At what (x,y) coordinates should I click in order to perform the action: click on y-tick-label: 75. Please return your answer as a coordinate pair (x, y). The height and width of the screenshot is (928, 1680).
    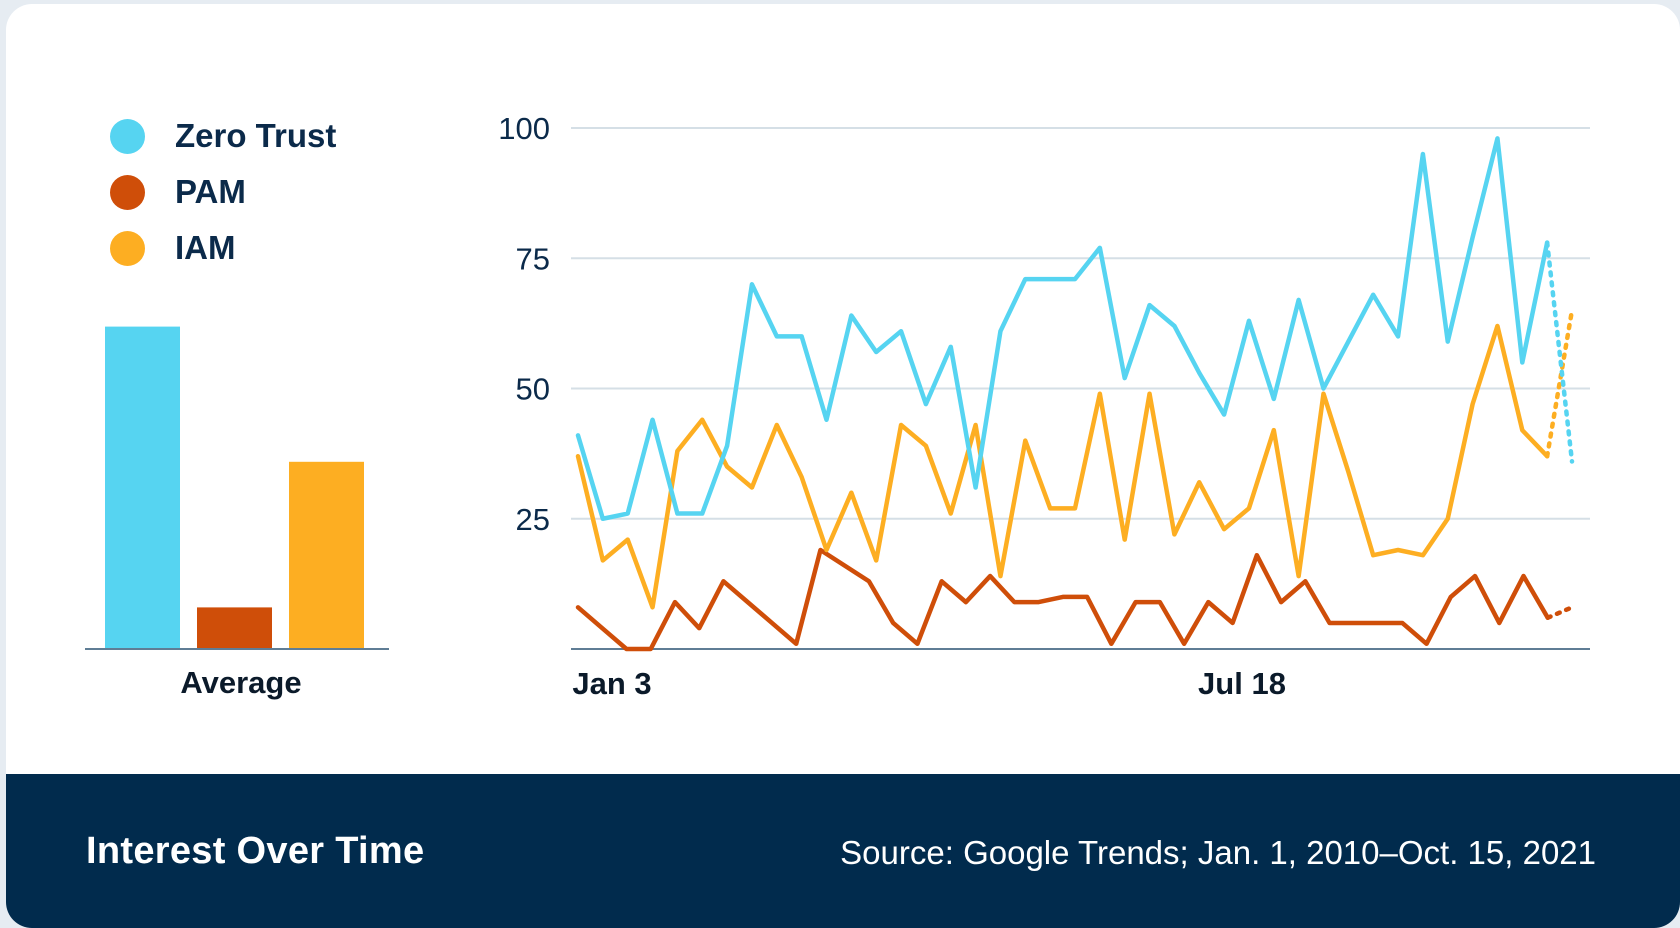
    Looking at the image, I should click on (533, 258).